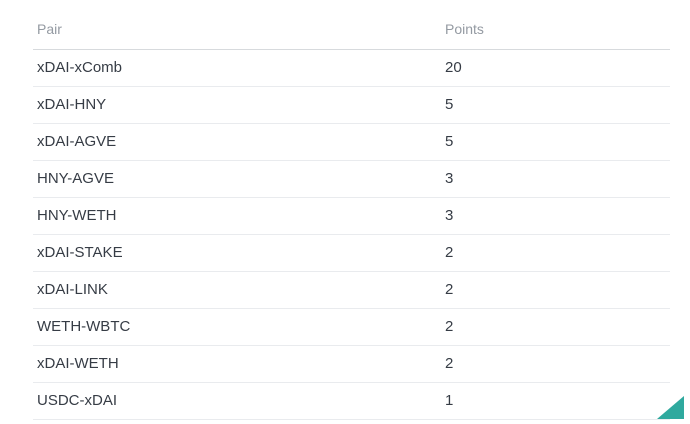 The width and height of the screenshot is (690, 424). I want to click on pair-cell: USDC-xDAI, so click(237, 401).